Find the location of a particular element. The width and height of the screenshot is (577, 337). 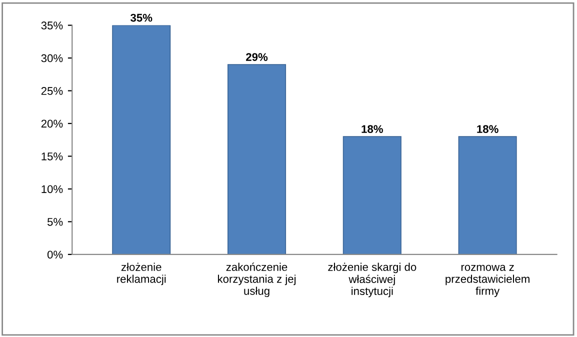

y-tick-label: 30% is located at coordinates (52, 58).